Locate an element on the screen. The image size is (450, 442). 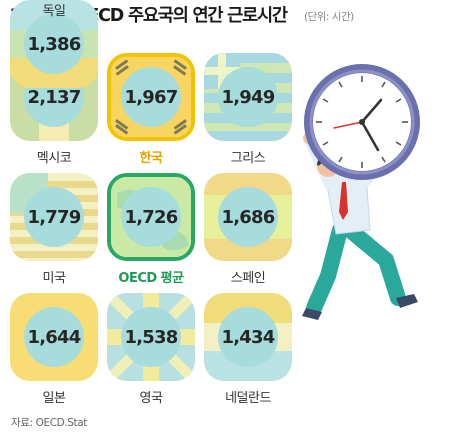
tile-oecd-average: 1,726 is located at coordinates (151, 217).